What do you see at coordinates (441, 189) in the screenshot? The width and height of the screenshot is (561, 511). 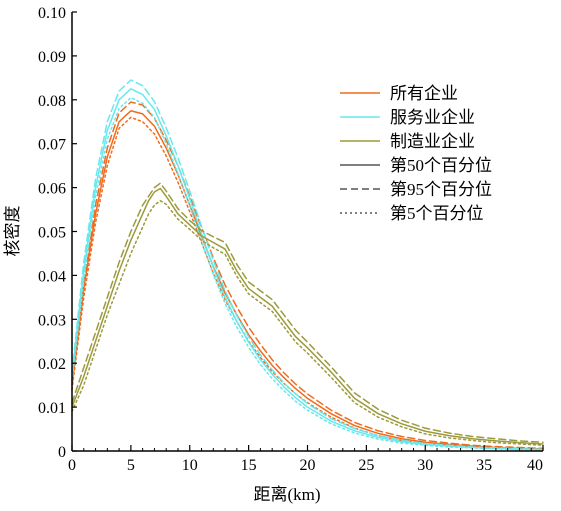 I see `legend-label: 第95个百分位` at bounding box center [441, 189].